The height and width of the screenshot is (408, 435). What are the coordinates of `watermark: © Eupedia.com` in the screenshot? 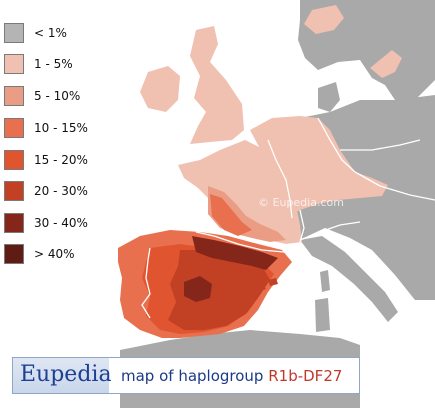 It's located at (301, 202).